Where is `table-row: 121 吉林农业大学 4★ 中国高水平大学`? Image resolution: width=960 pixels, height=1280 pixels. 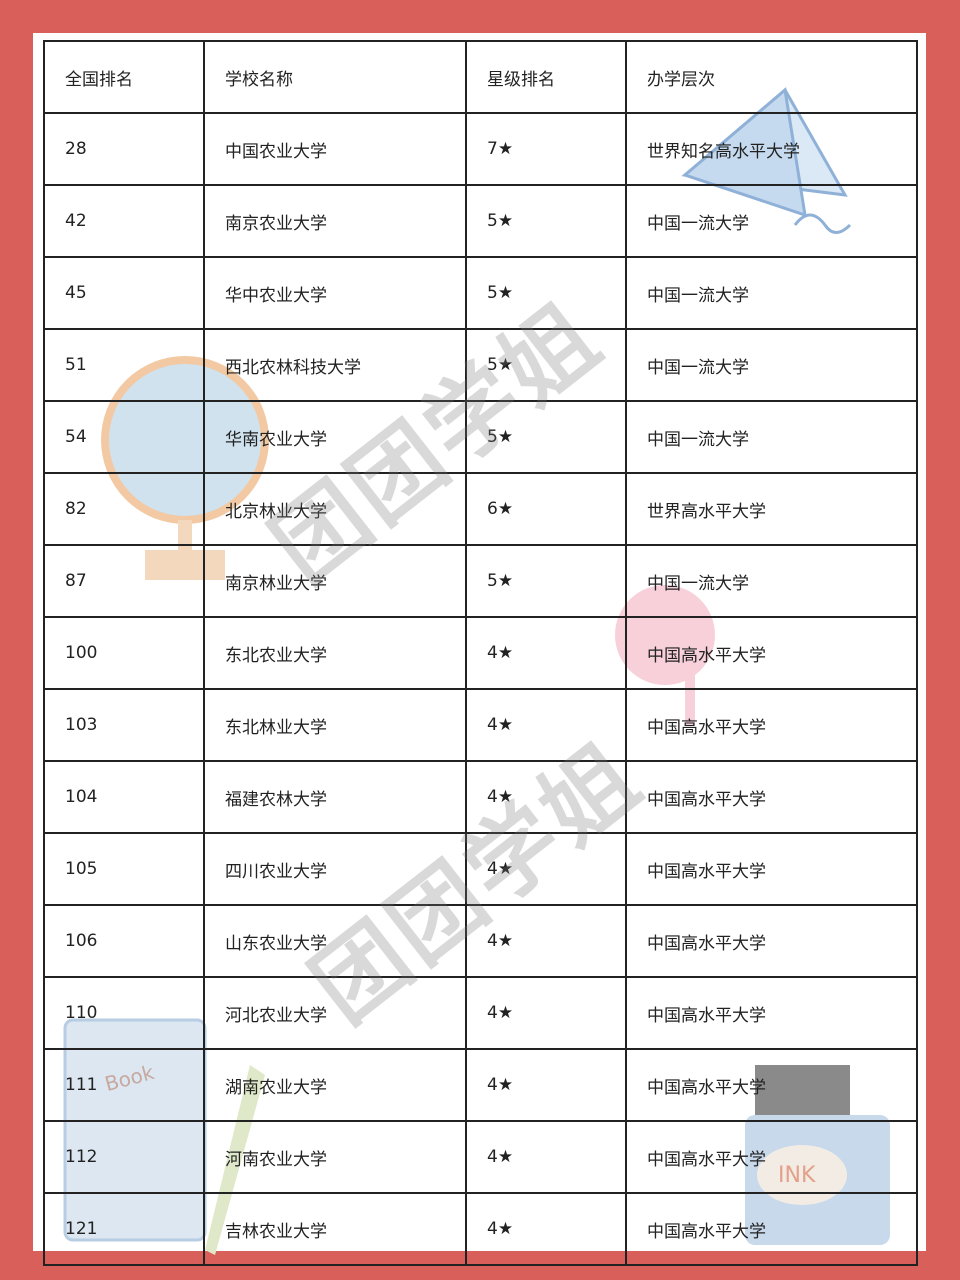
table-row: 121 吉林农业大学 4★ 中国高水平大学 is located at coordinates (480, 1229).